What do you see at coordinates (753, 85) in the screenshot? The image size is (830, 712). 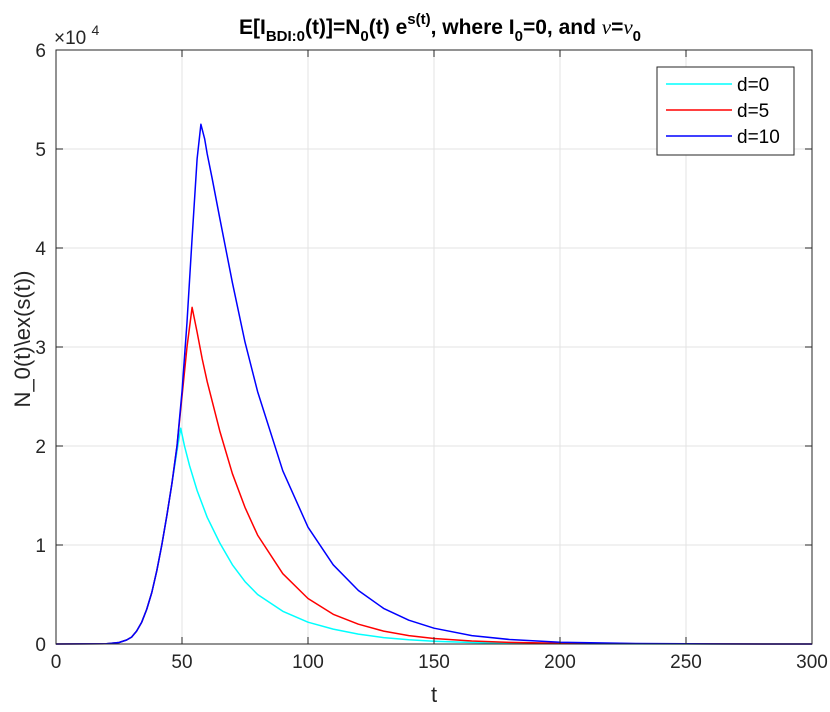 I see `legend-label-d=0: d=0` at bounding box center [753, 85].